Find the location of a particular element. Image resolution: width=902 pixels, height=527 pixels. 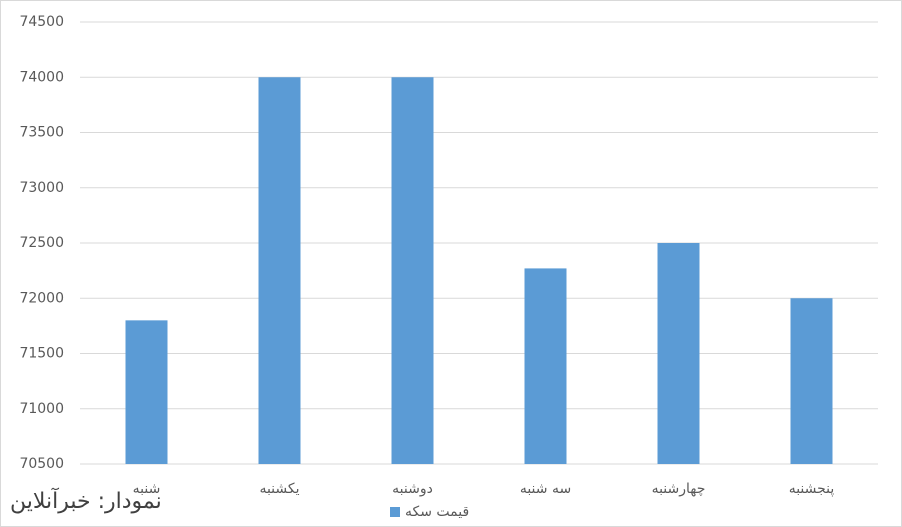

y-tick-label: 72500 is located at coordinates (41, 243).